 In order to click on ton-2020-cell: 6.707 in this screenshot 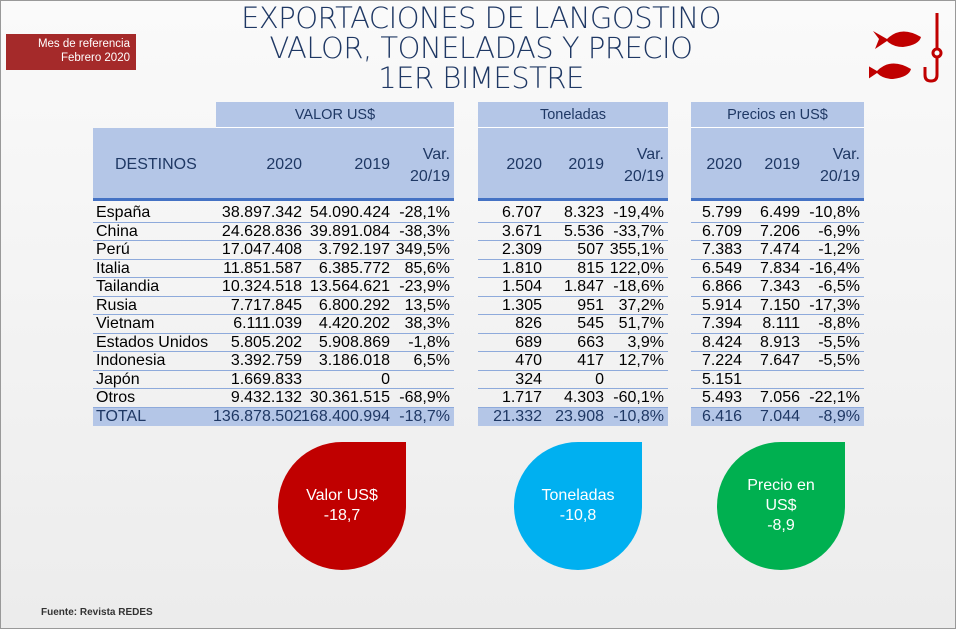, I will do `click(521, 212)`.